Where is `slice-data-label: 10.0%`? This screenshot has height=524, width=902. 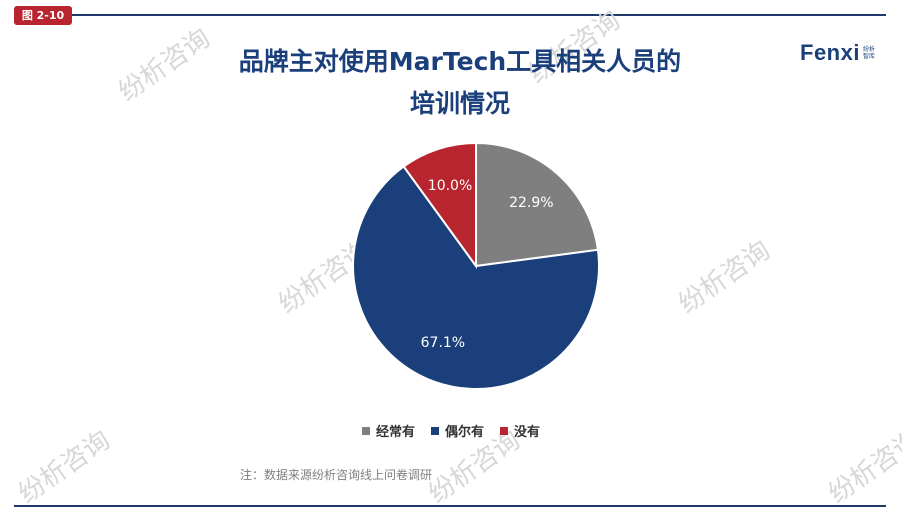 slice-data-label: 10.0% is located at coordinates (450, 186).